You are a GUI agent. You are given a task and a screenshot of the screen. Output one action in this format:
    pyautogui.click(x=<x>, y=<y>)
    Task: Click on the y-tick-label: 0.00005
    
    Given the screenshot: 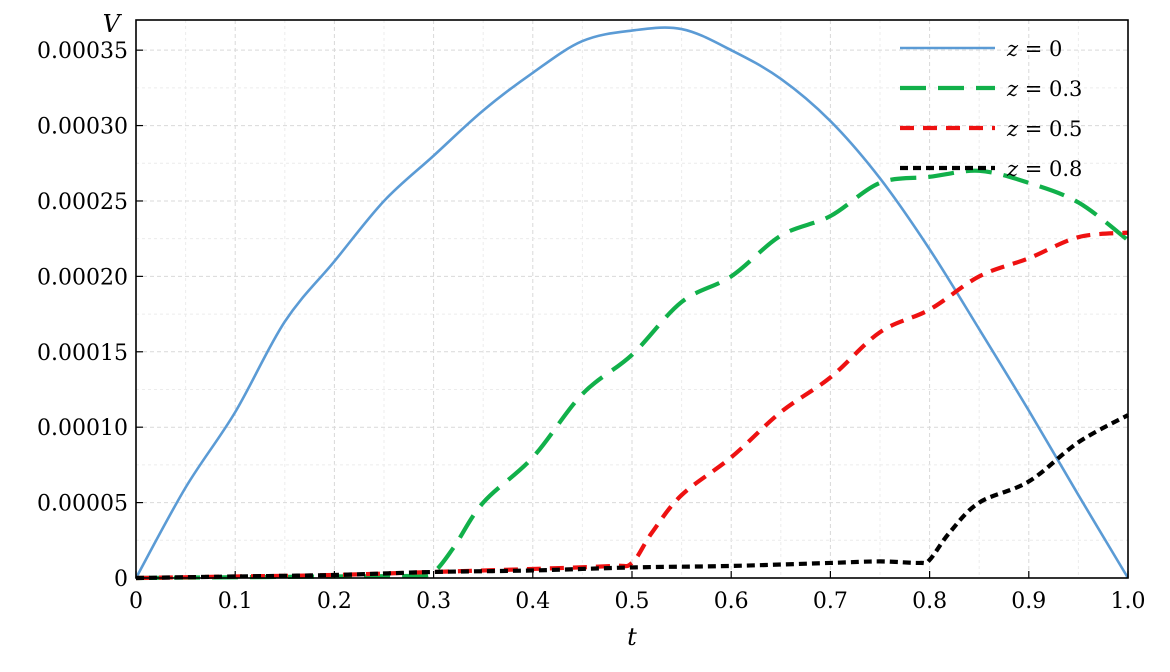 What is the action you would take?
    pyautogui.click(x=82, y=504)
    